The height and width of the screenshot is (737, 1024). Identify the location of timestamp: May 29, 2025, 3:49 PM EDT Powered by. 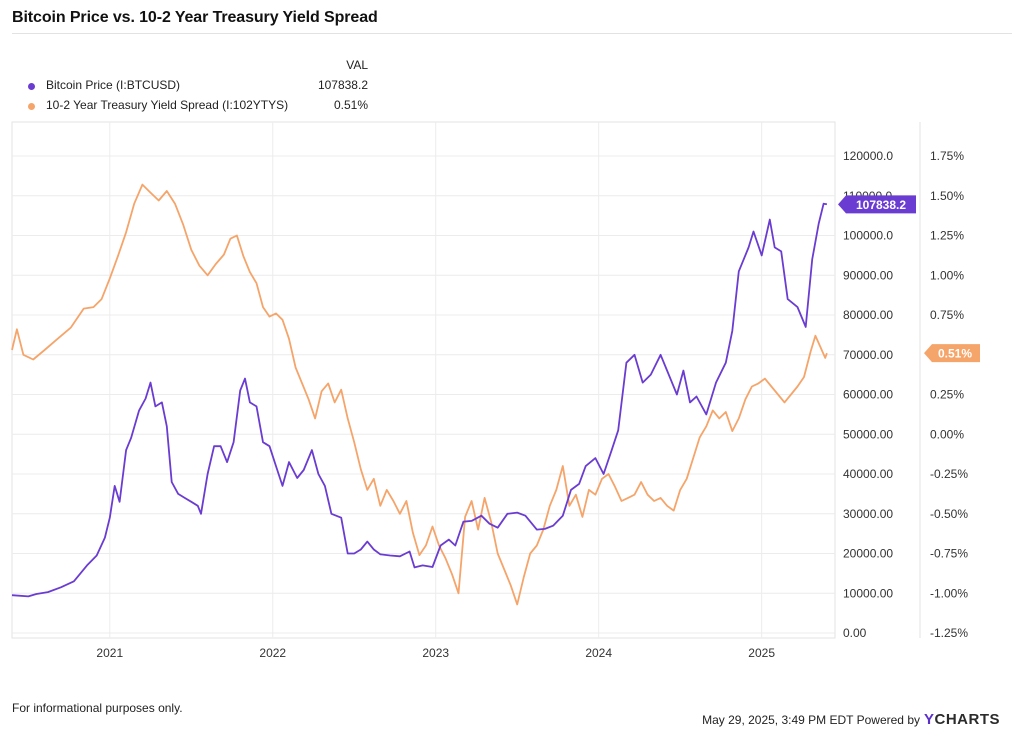
(811, 720).